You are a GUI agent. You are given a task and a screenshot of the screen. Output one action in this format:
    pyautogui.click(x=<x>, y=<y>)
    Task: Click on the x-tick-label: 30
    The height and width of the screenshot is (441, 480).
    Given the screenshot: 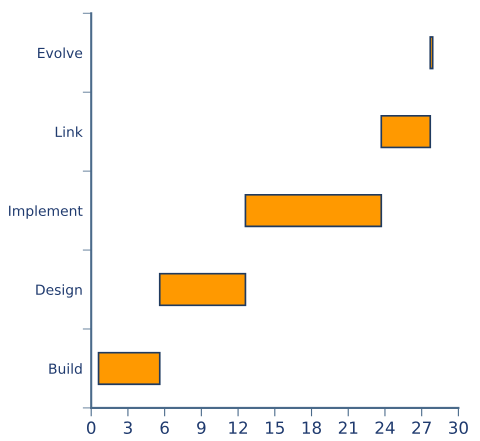 What is the action you would take?
    pyautogui.click(x=458, y=427)
    